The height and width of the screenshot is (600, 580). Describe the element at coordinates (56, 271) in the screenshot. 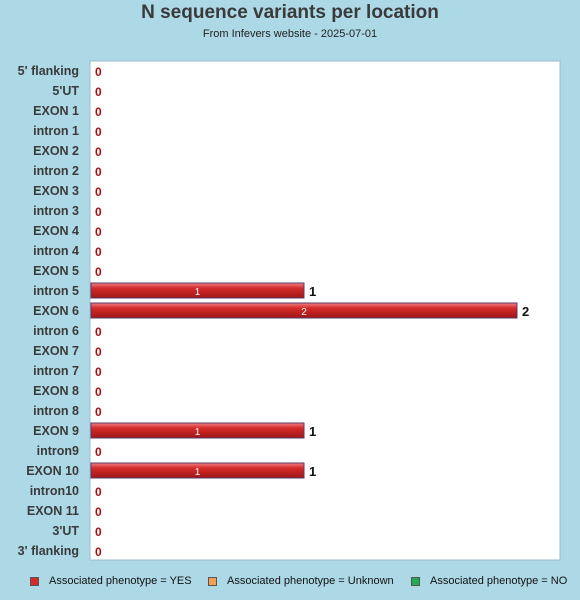

I see `category-label: EXON 5` at that location.